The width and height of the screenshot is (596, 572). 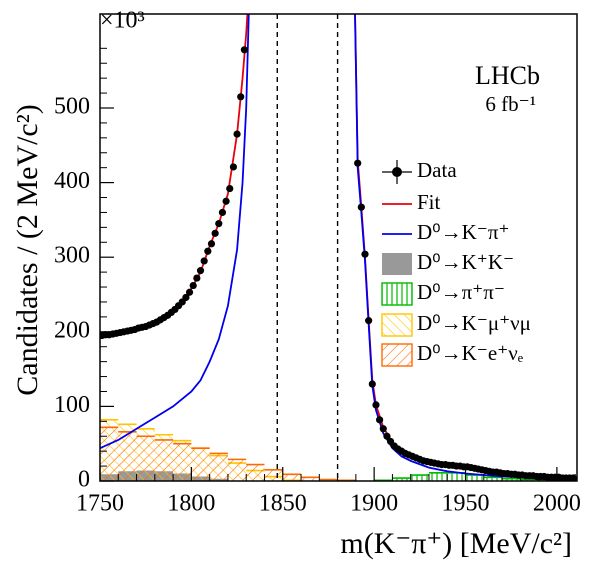 What do you see at coordinates (507, 75) in the screenshot?
I see `experiment-label: LHCb` at bounding box center [507, 75].